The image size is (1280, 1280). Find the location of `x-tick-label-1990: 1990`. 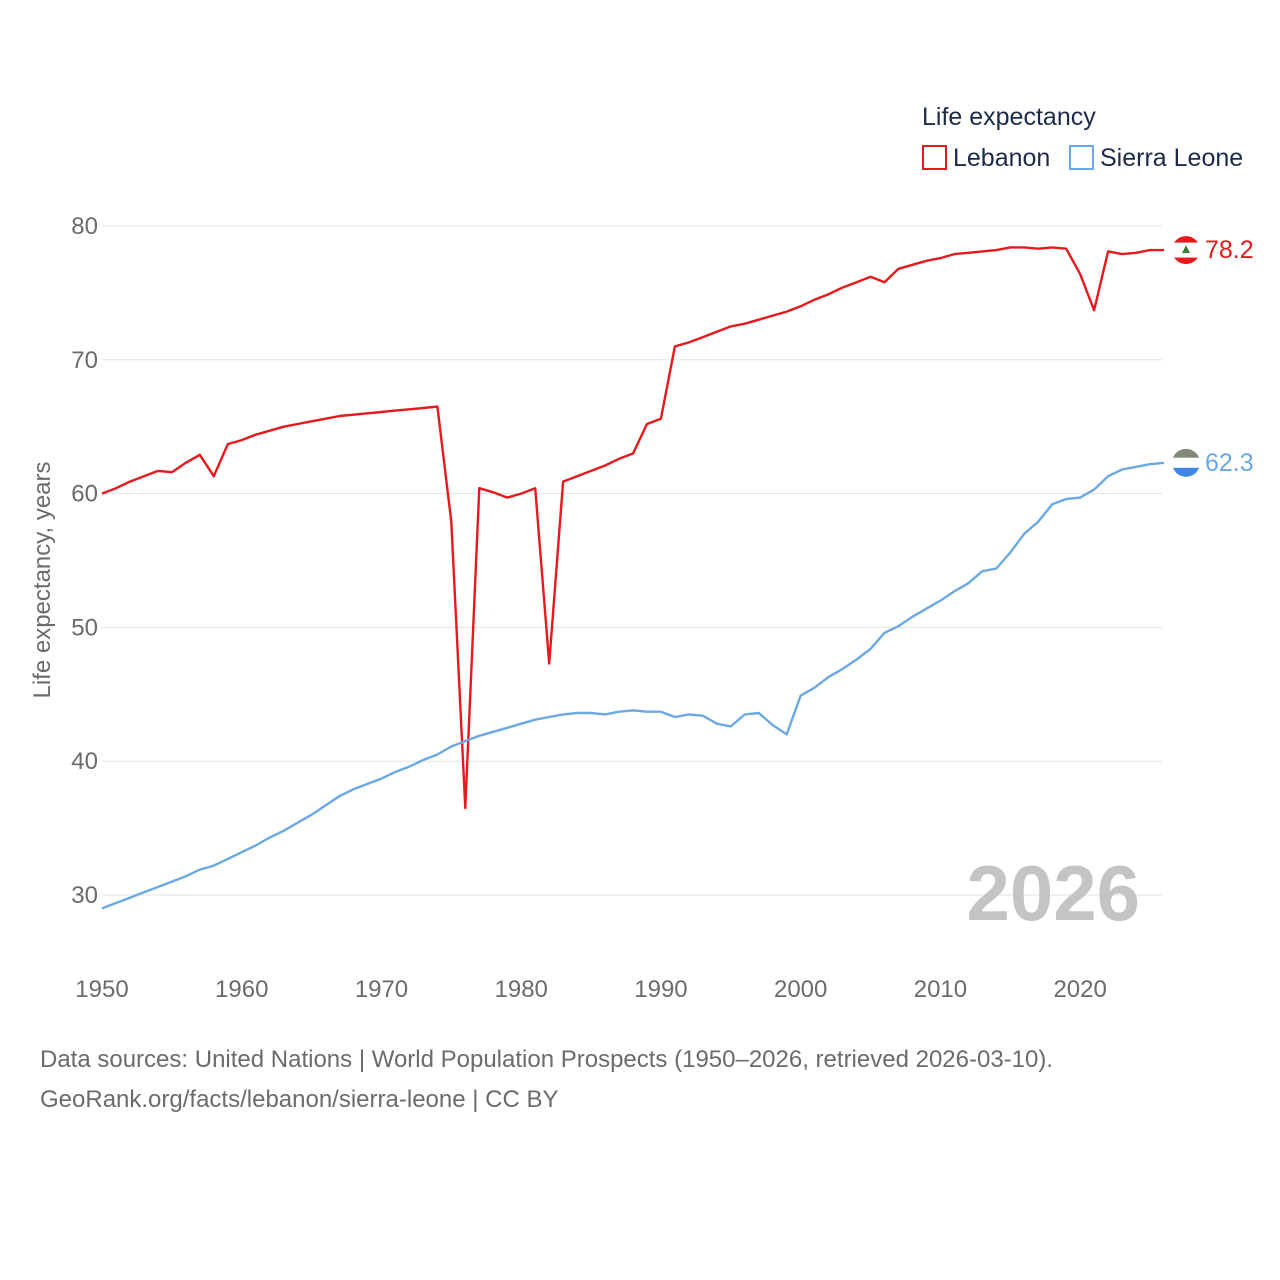

x-tick-label-1990: 1990 is located at coordinates (660, 989).